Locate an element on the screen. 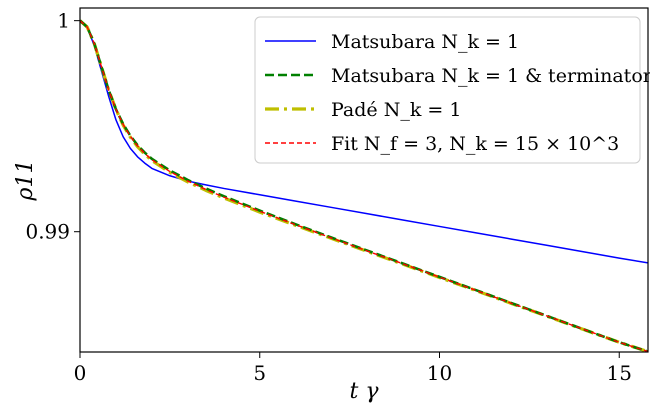 The image size is (650, 409). x-tick-label-3: 15 is located at coordinates (619, 373).